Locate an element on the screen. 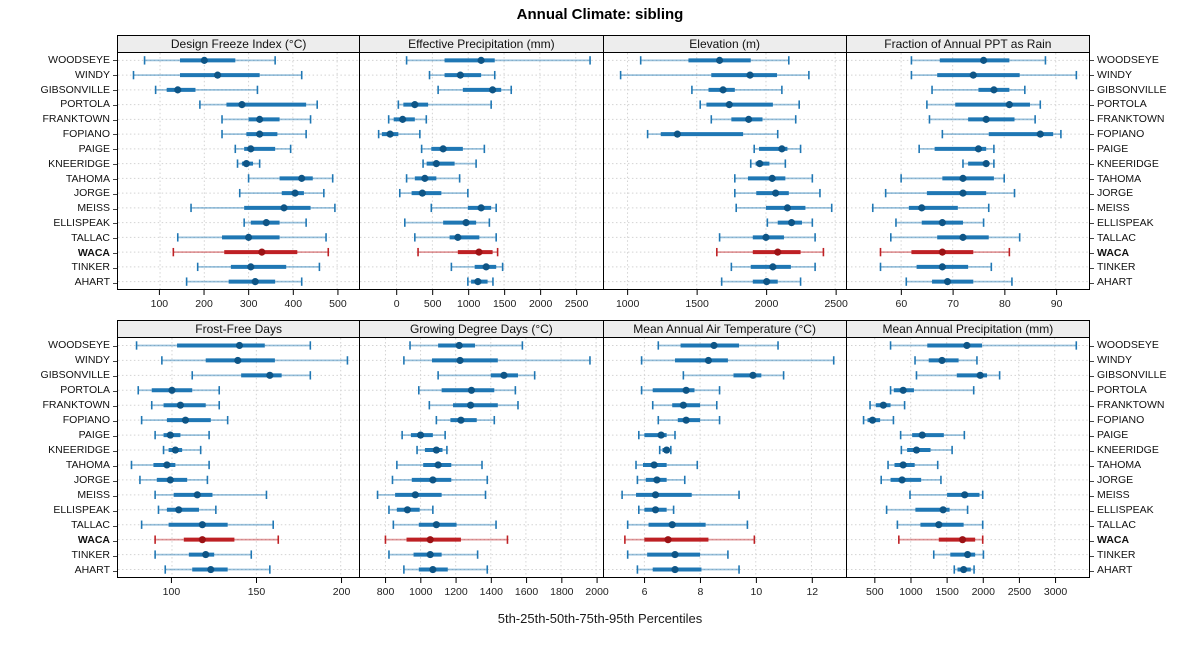 Image resolution: width=1200 pixels, height=650 pixels. station-label-text: FOPIANO is located at coordinates (1121, 420).